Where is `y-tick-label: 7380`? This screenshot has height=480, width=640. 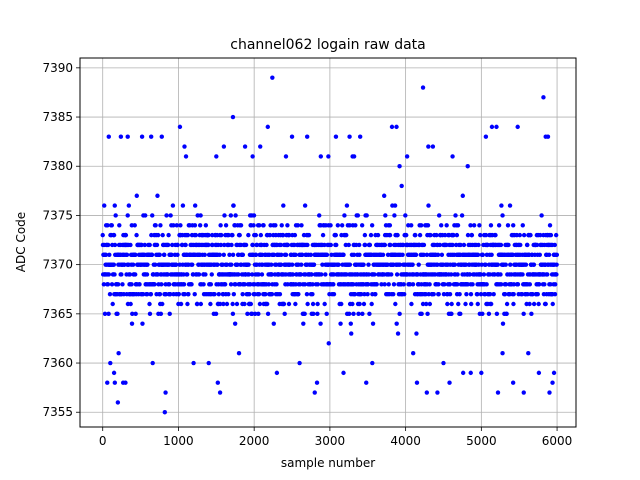 y-tick-label: 7380 is located at coordinates (57, 166).